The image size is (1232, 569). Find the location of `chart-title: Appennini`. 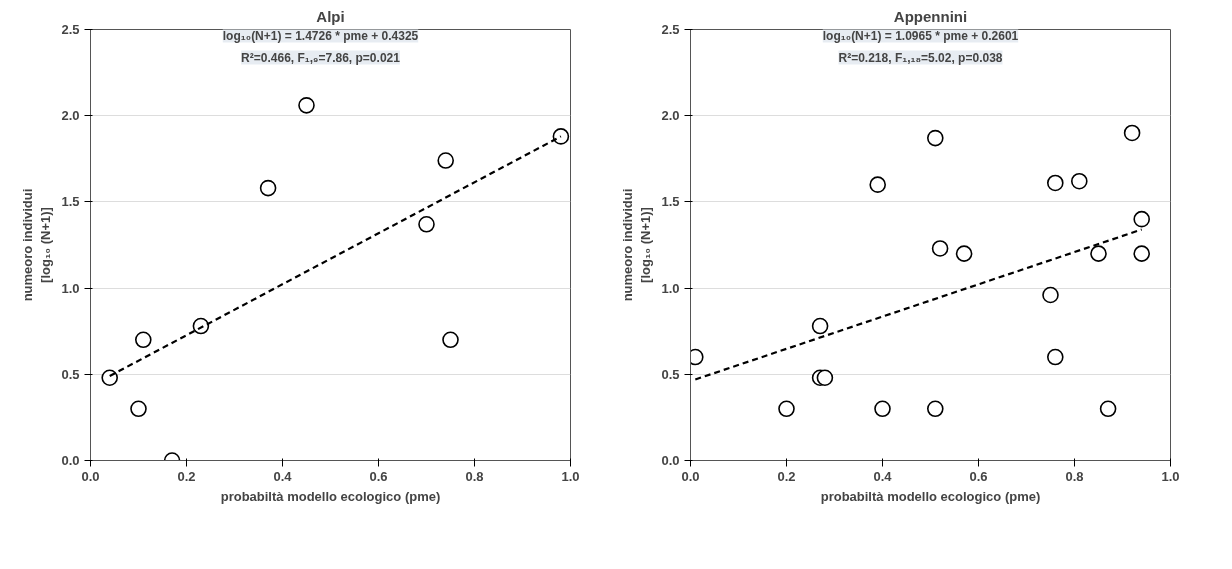

chart-title: Appennini is located at coordinates (930, 16).